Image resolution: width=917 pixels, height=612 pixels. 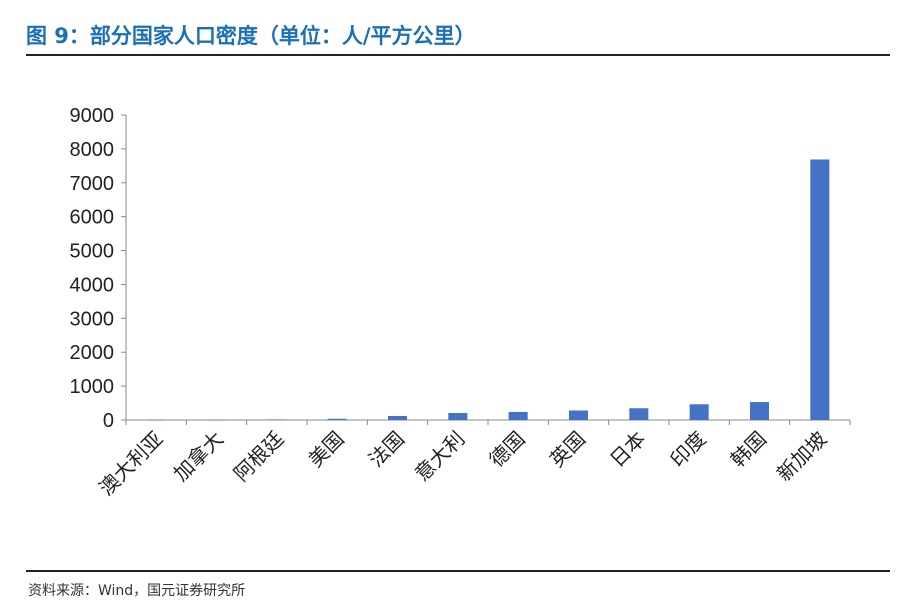 I want to click on title-bar: 图 9：部分国家人口密度（单位：人/平方公里）, so click(x=458, y=33).